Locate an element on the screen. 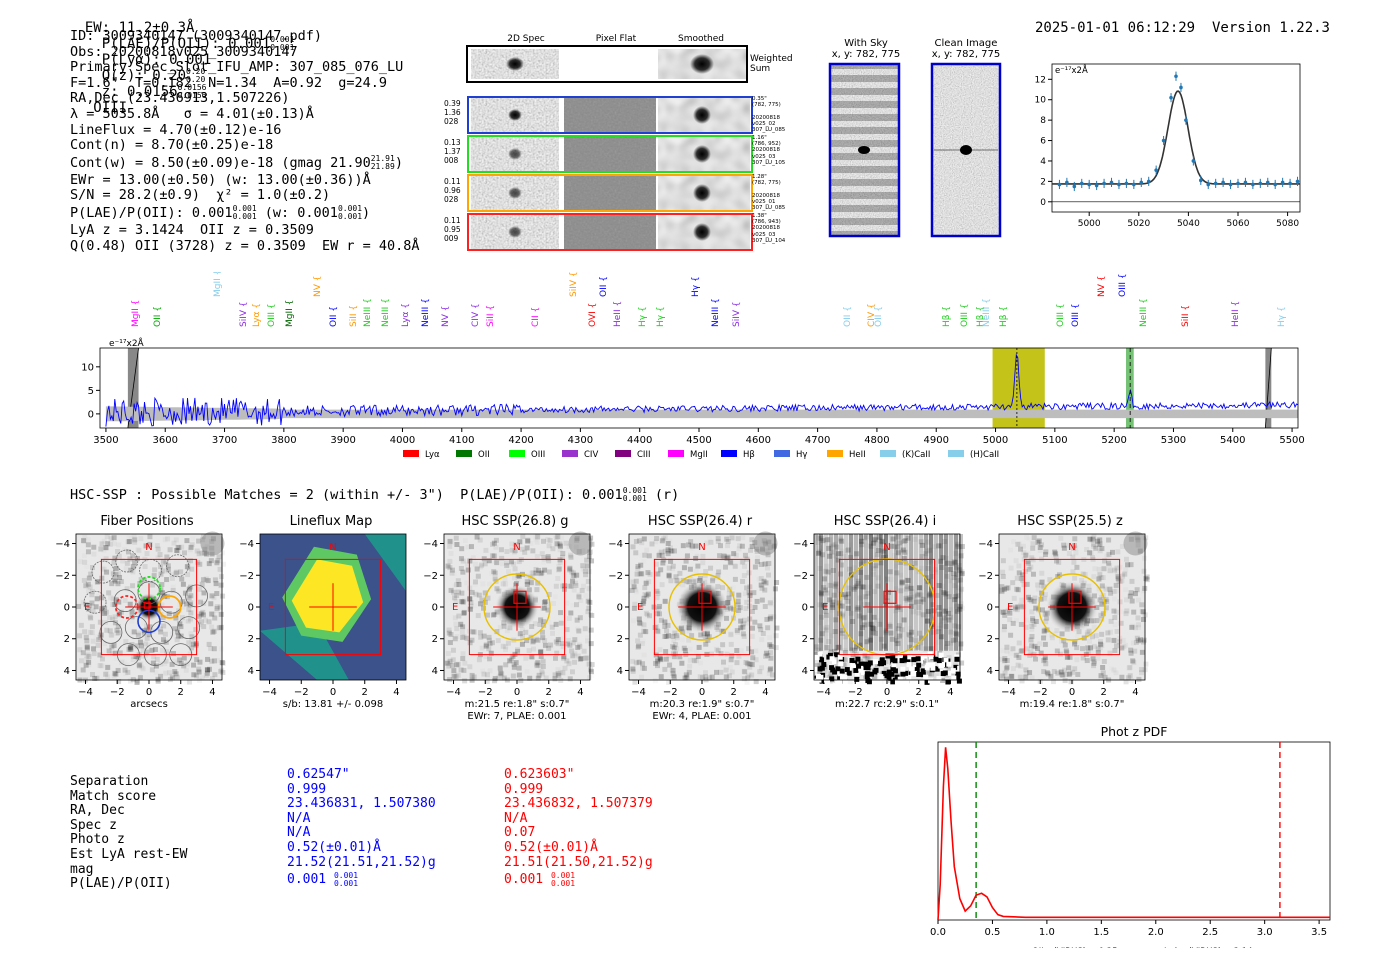 The image size is (1400, 953). line-label-text: NeIII { is located at coordinates (386, 312).